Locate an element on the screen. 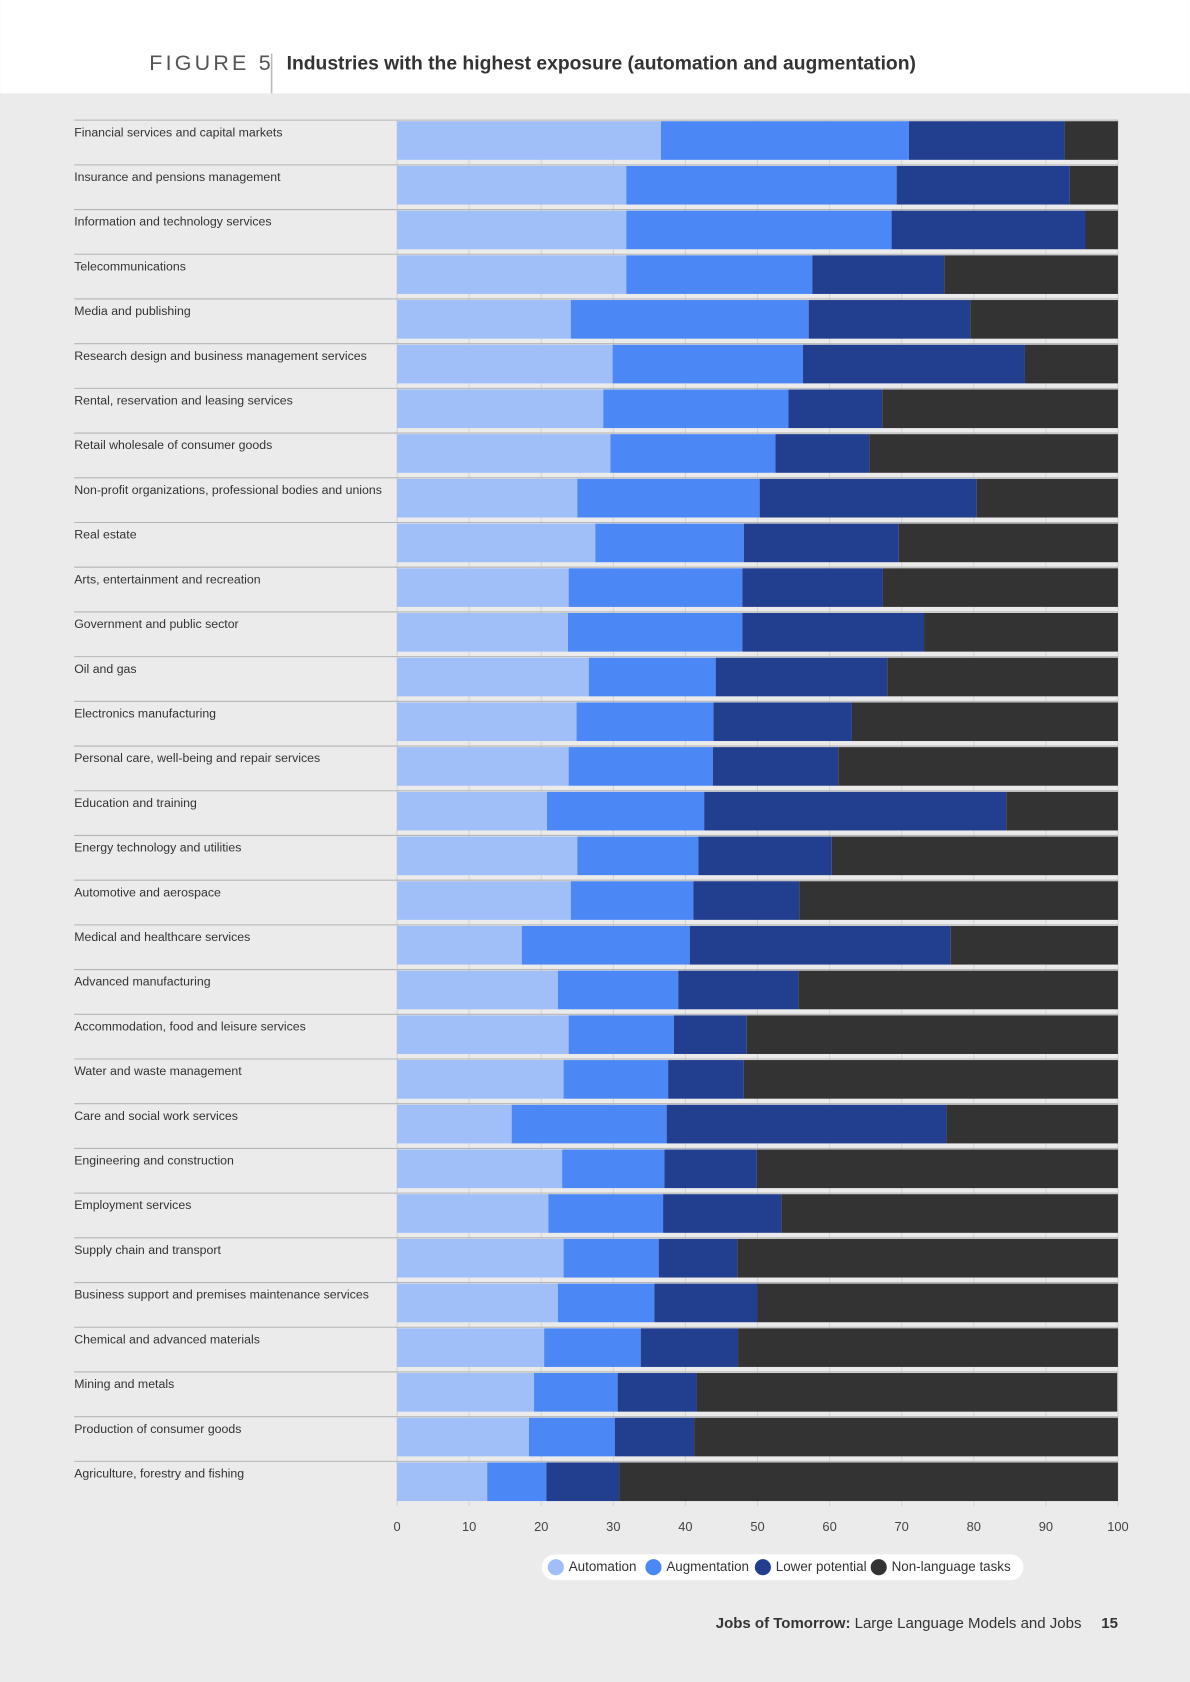 The height and width of the screenshot is (1682, 1190). x-tick-label: 0 is located at coordinates (397, 1526).